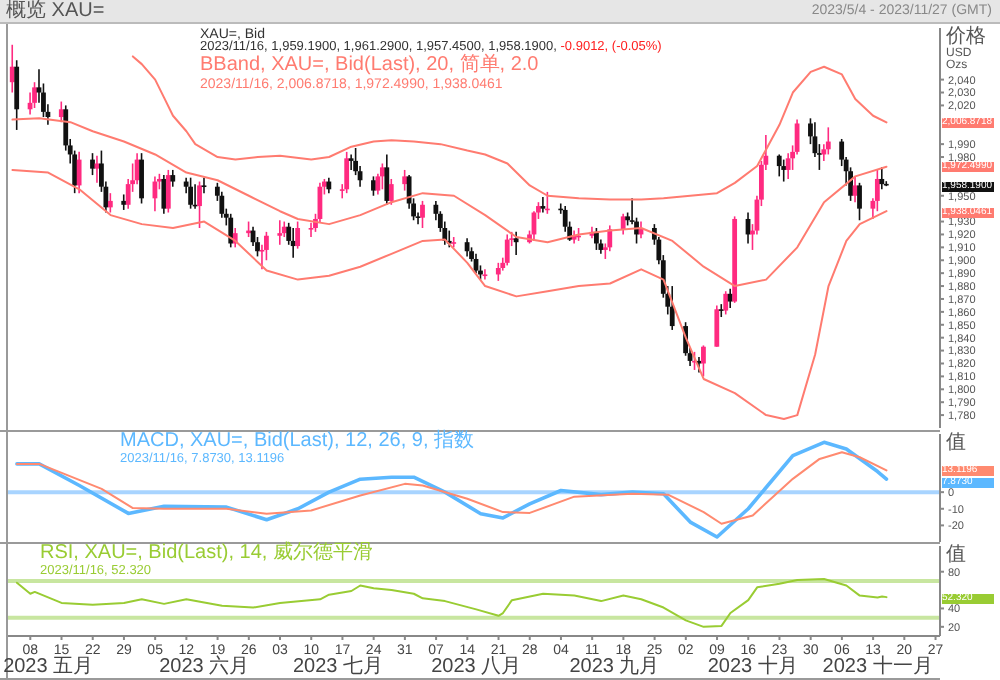  What do you see at coordinates (476, 667) in the screenshot?
I see `x2-tick-label: 2023 八月` at bounding box center [476, 667].